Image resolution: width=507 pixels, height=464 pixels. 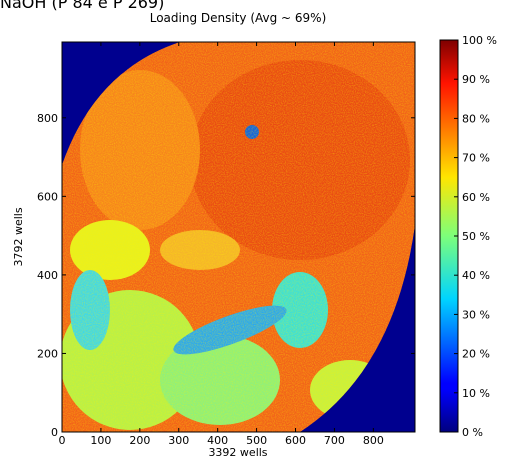 What do you see at coordinates (47, 275) in the screenshot?
I see `y-tick-label: 400` at bounding box center [47, 275].